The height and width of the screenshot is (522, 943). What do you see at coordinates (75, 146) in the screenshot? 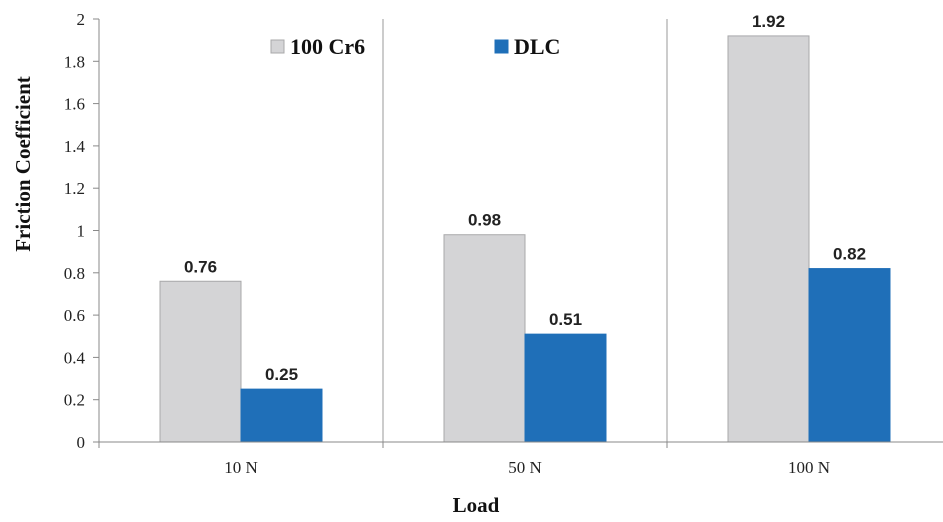
I see `y-tick-label: 1.4` at bounding box center [75, 146].